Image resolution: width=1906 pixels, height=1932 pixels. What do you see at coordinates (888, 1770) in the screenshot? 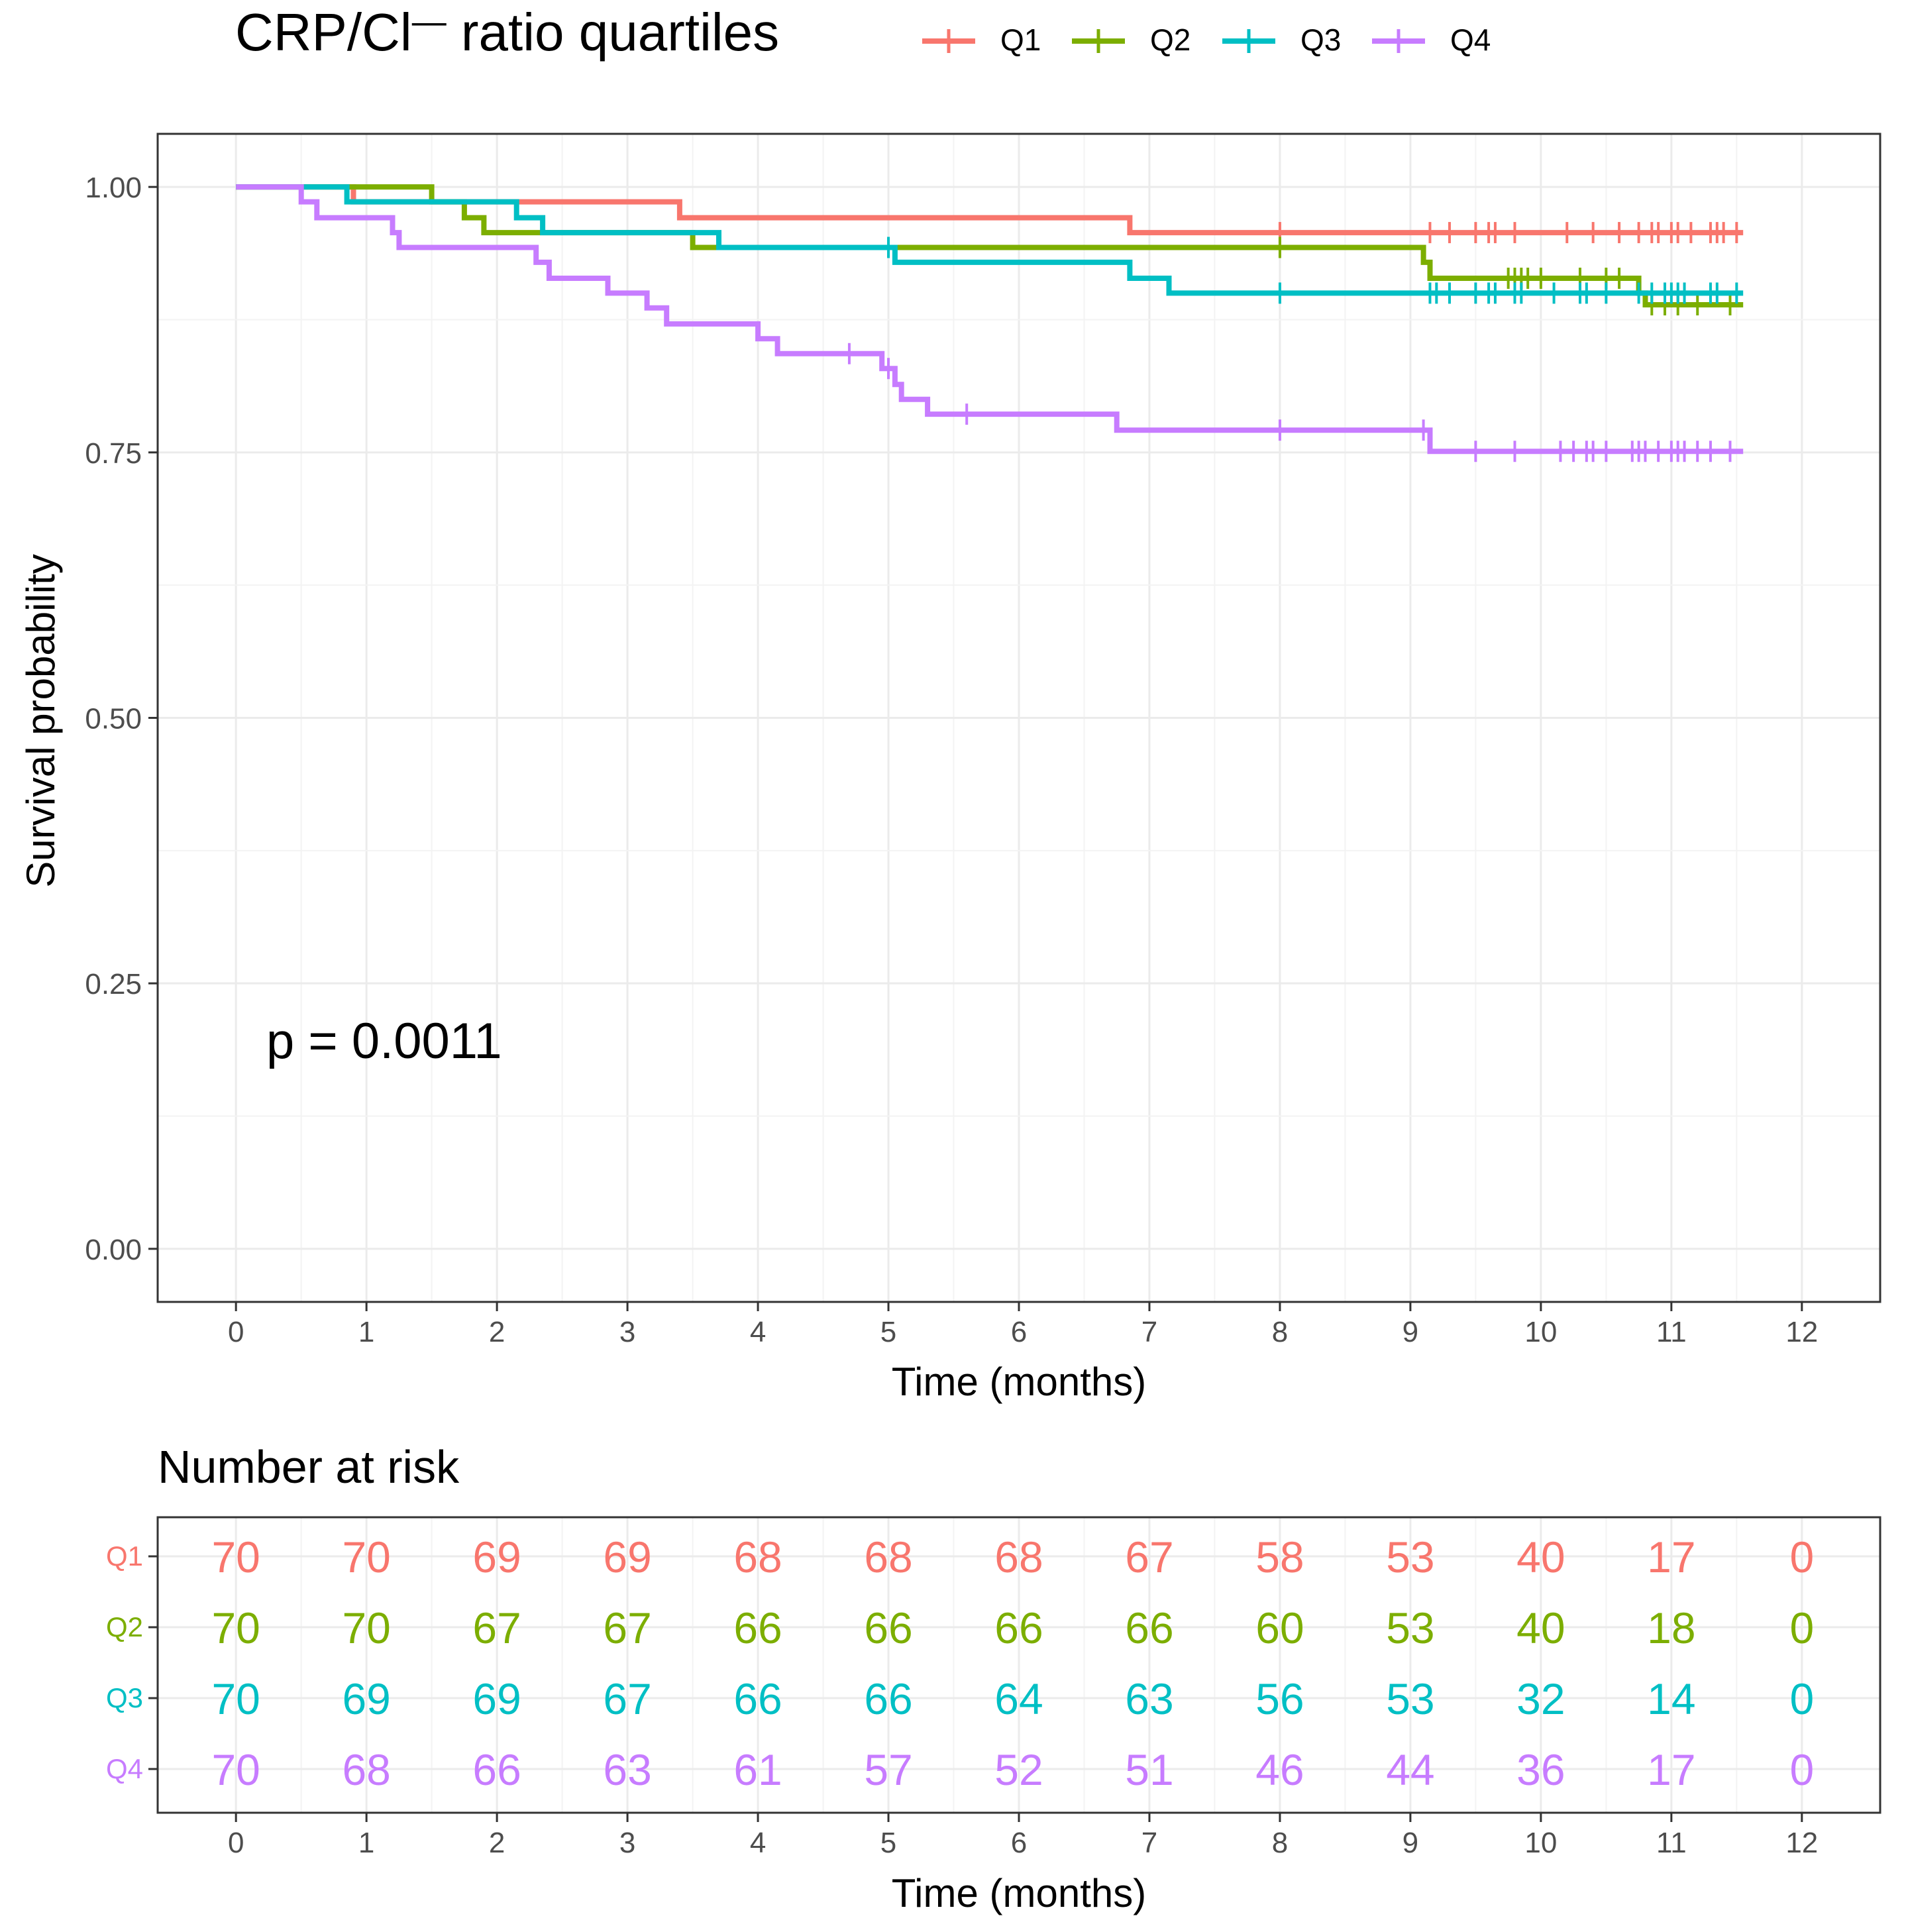
I see `risk-cell: 57` at bounding box center [888, 1770].